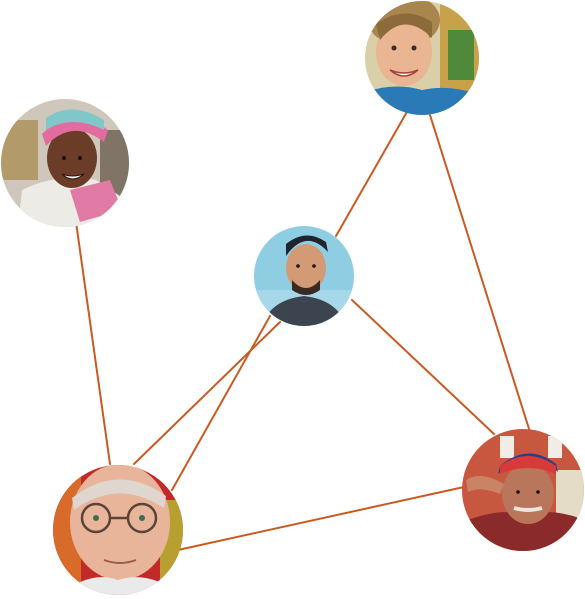 The height and width of the screenshot is (599, 585). I want to click on node-elderly-man, so click(523, 490).